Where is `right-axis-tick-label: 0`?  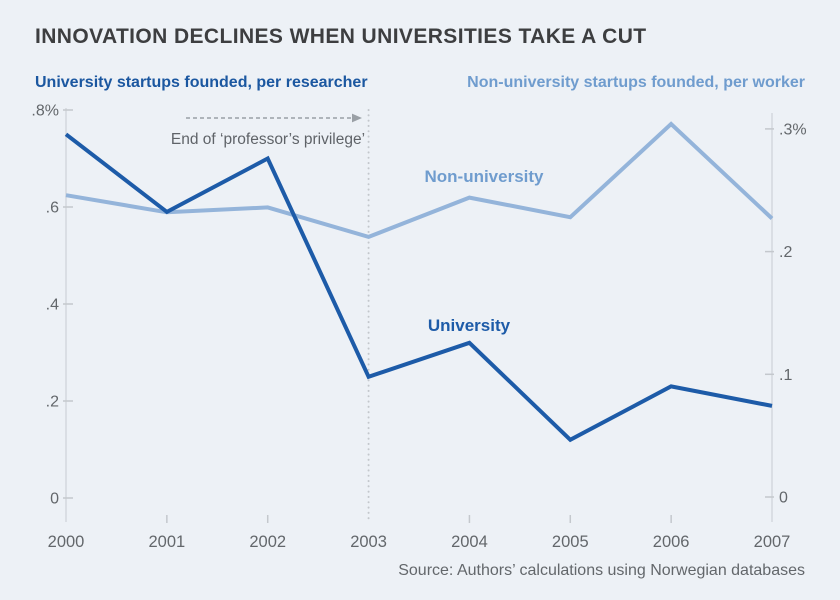 right-axis-tick-label: 0 is located at coordinates (783, 498).